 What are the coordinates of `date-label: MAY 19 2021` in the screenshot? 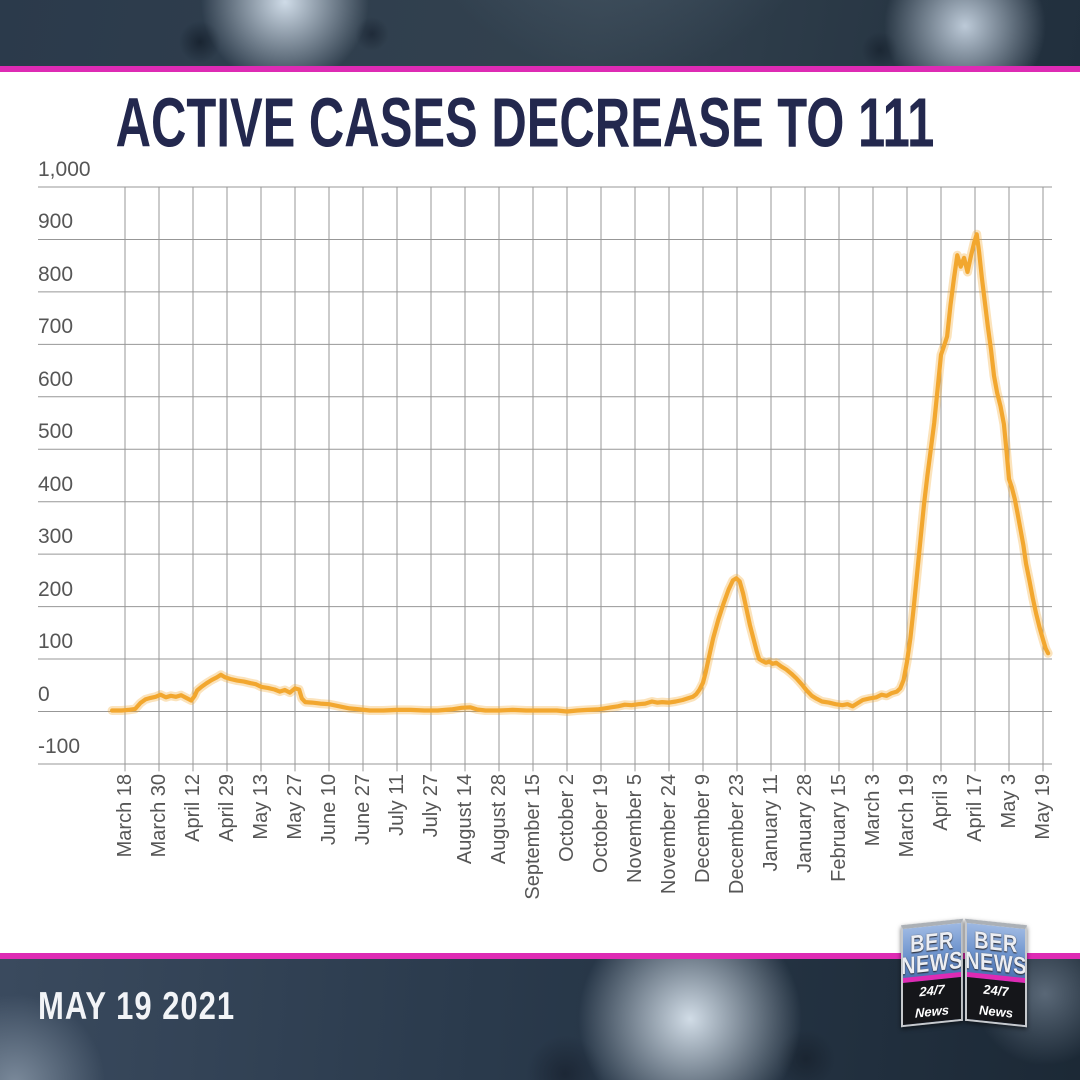 It's located at (137, 1006).